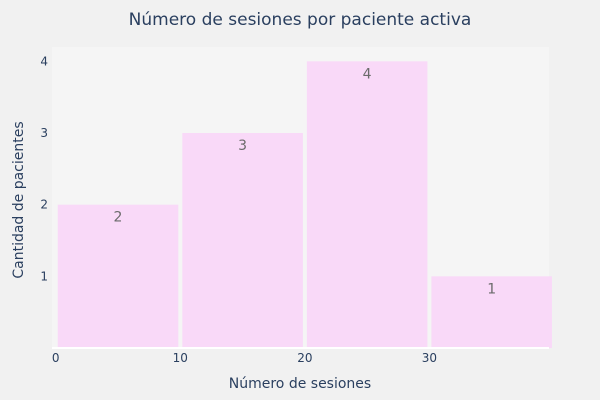 The width and height of the screenshot is (600, 400). Describe the element at coordinates (300, 384) in the screenshot. I see `x-axis-title: Número de sesiones` at that location.